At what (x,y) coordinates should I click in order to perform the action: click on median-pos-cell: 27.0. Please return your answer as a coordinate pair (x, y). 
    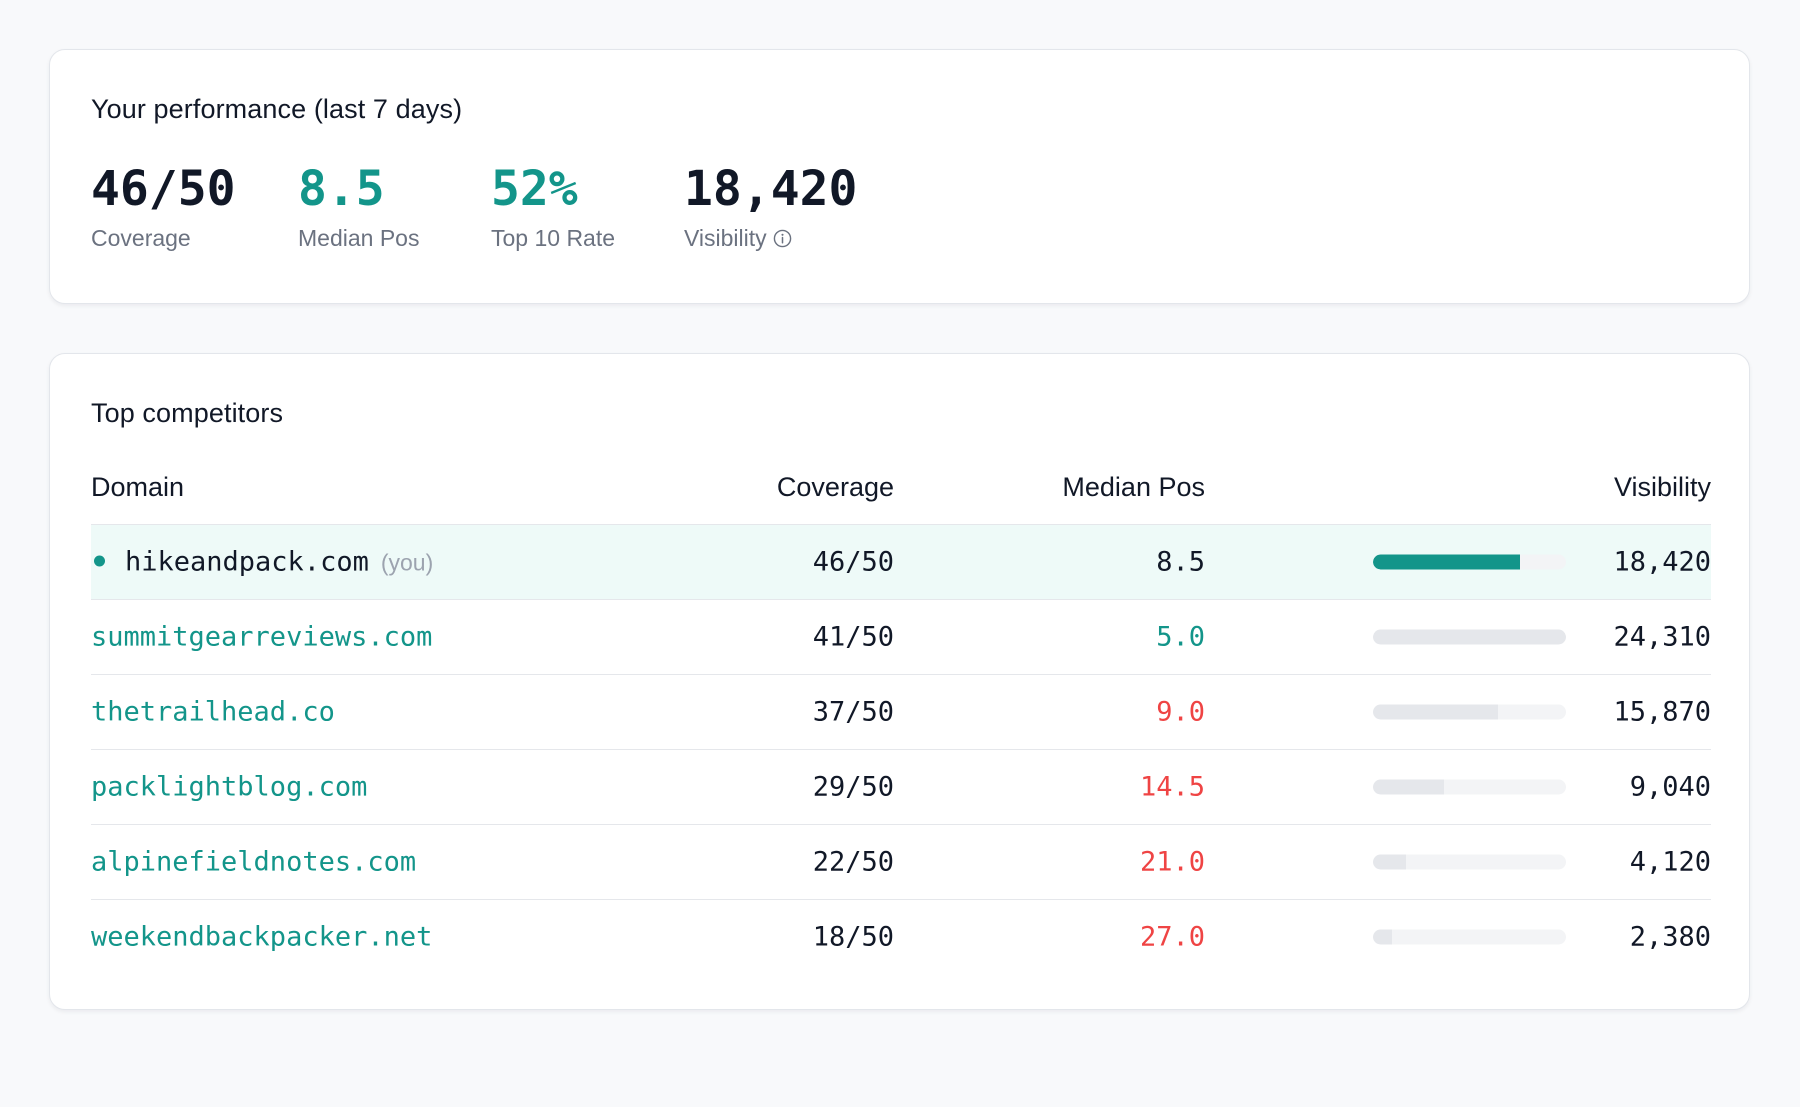
    Looking at the image, I should click on (1172, 937).